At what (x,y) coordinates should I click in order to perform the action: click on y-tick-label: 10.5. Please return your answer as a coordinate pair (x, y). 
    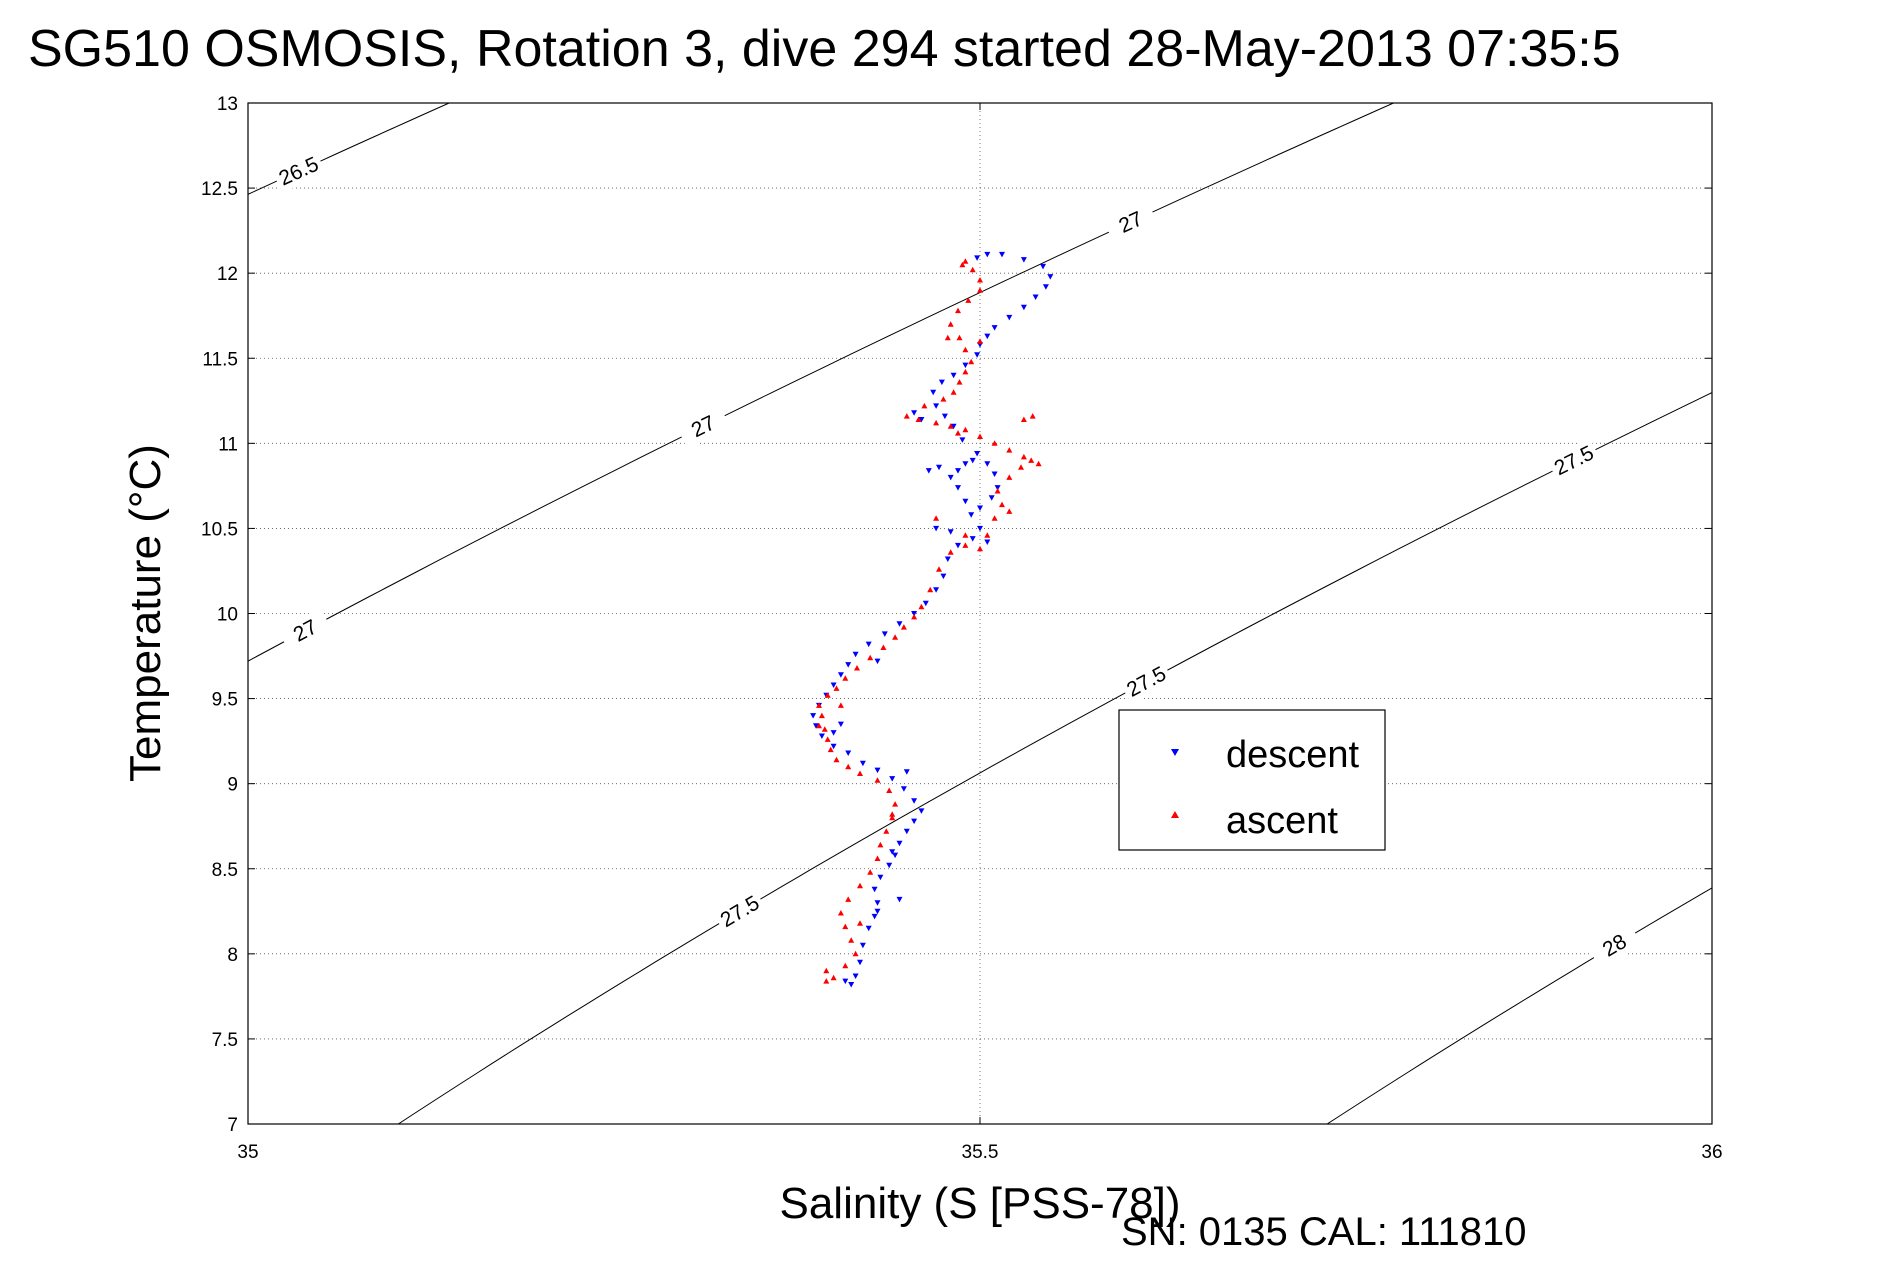
    Looking at the image, I should click on (219, 529).